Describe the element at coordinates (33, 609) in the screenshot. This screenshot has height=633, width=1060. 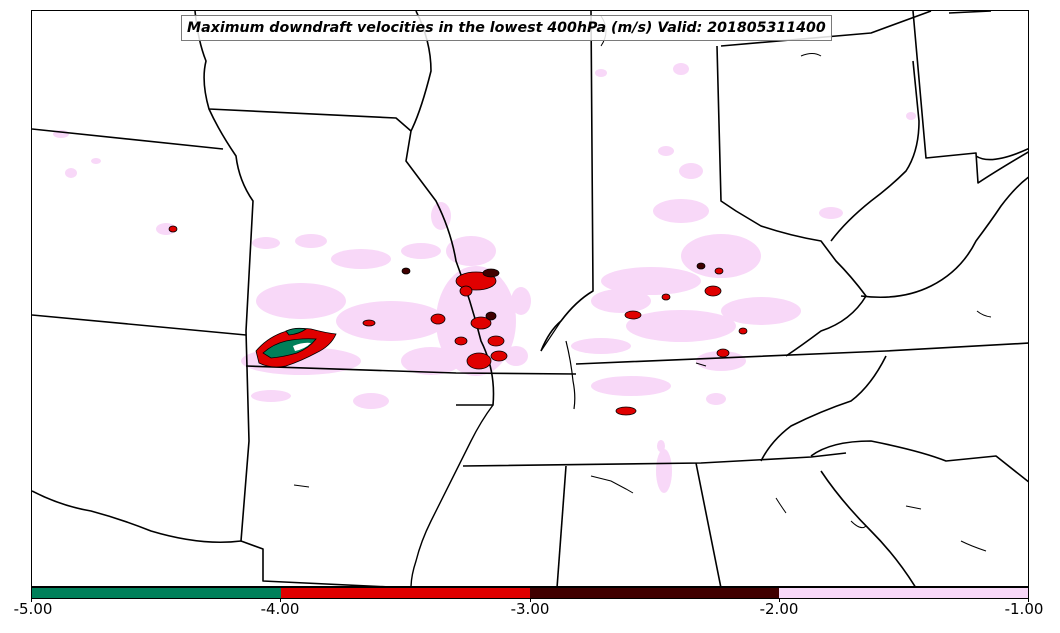
I see `colorbar-tick-label: -5.00` at that location.